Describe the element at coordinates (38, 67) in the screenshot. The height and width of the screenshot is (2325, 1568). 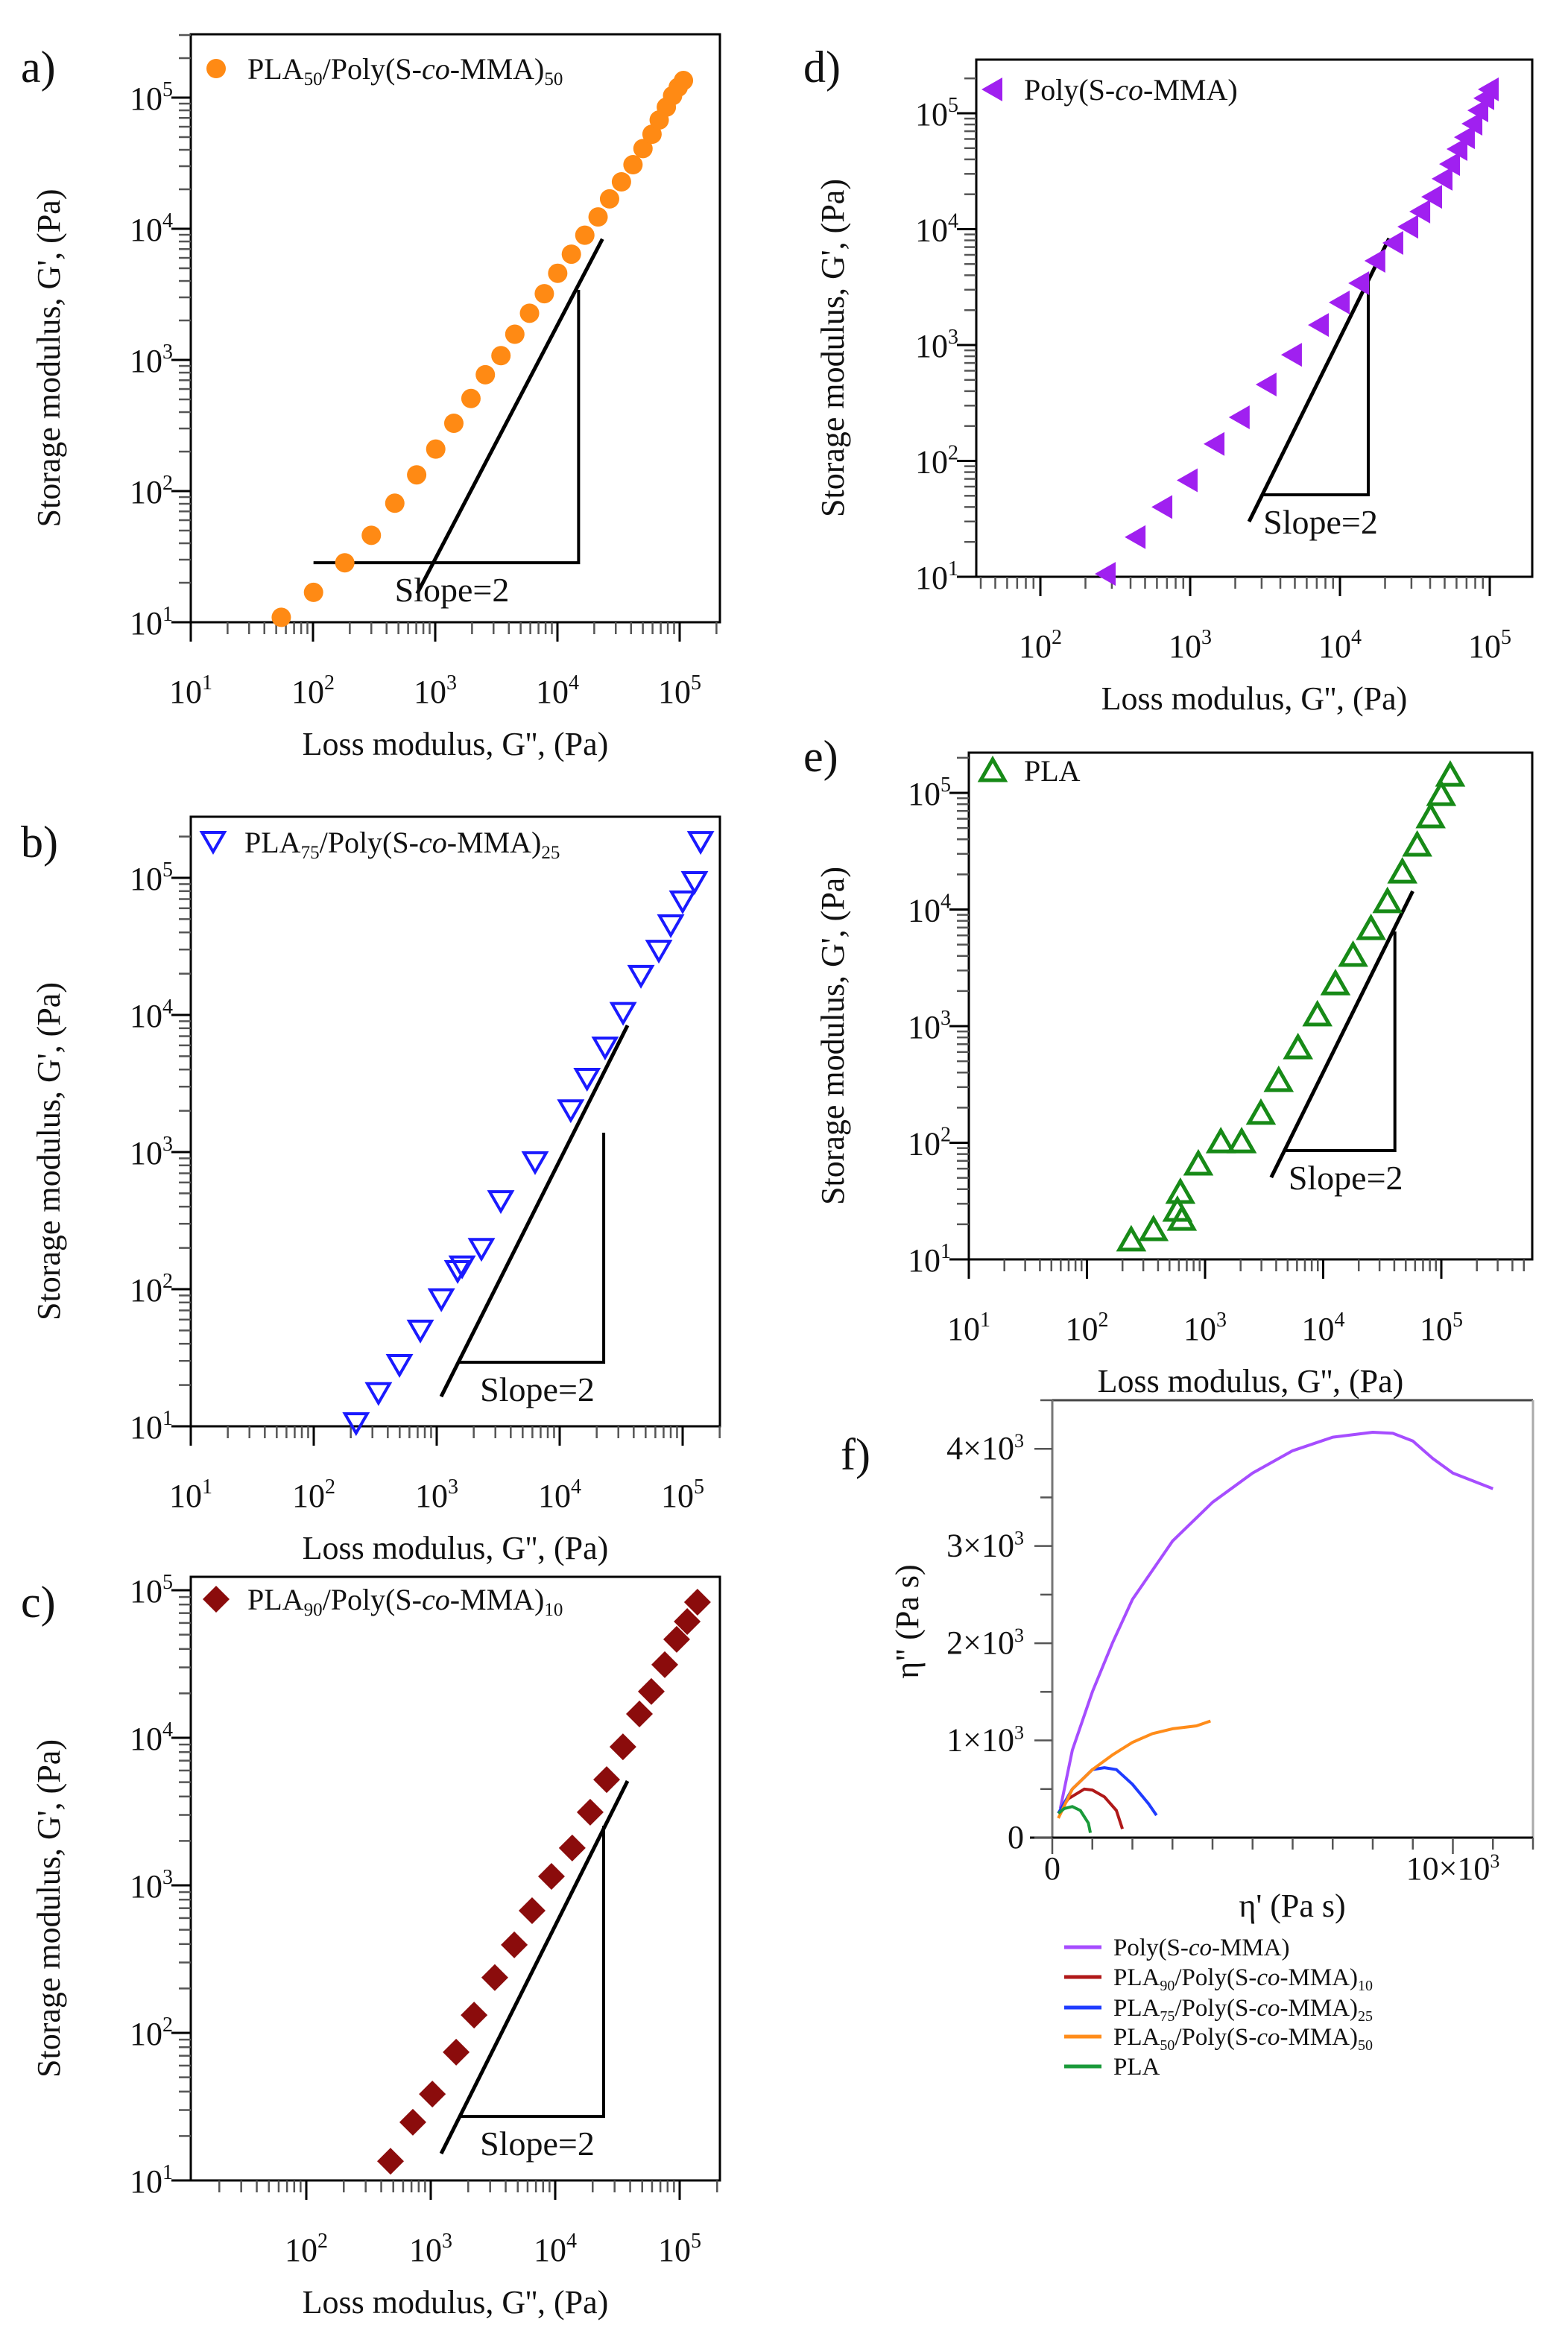
I see `panel-label: a)` at that location.